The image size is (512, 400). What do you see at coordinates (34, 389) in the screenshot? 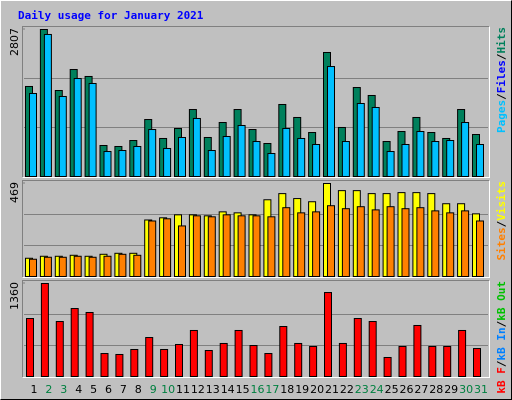
I see `x-tick-label: 1` at bounding box center [34, 389].